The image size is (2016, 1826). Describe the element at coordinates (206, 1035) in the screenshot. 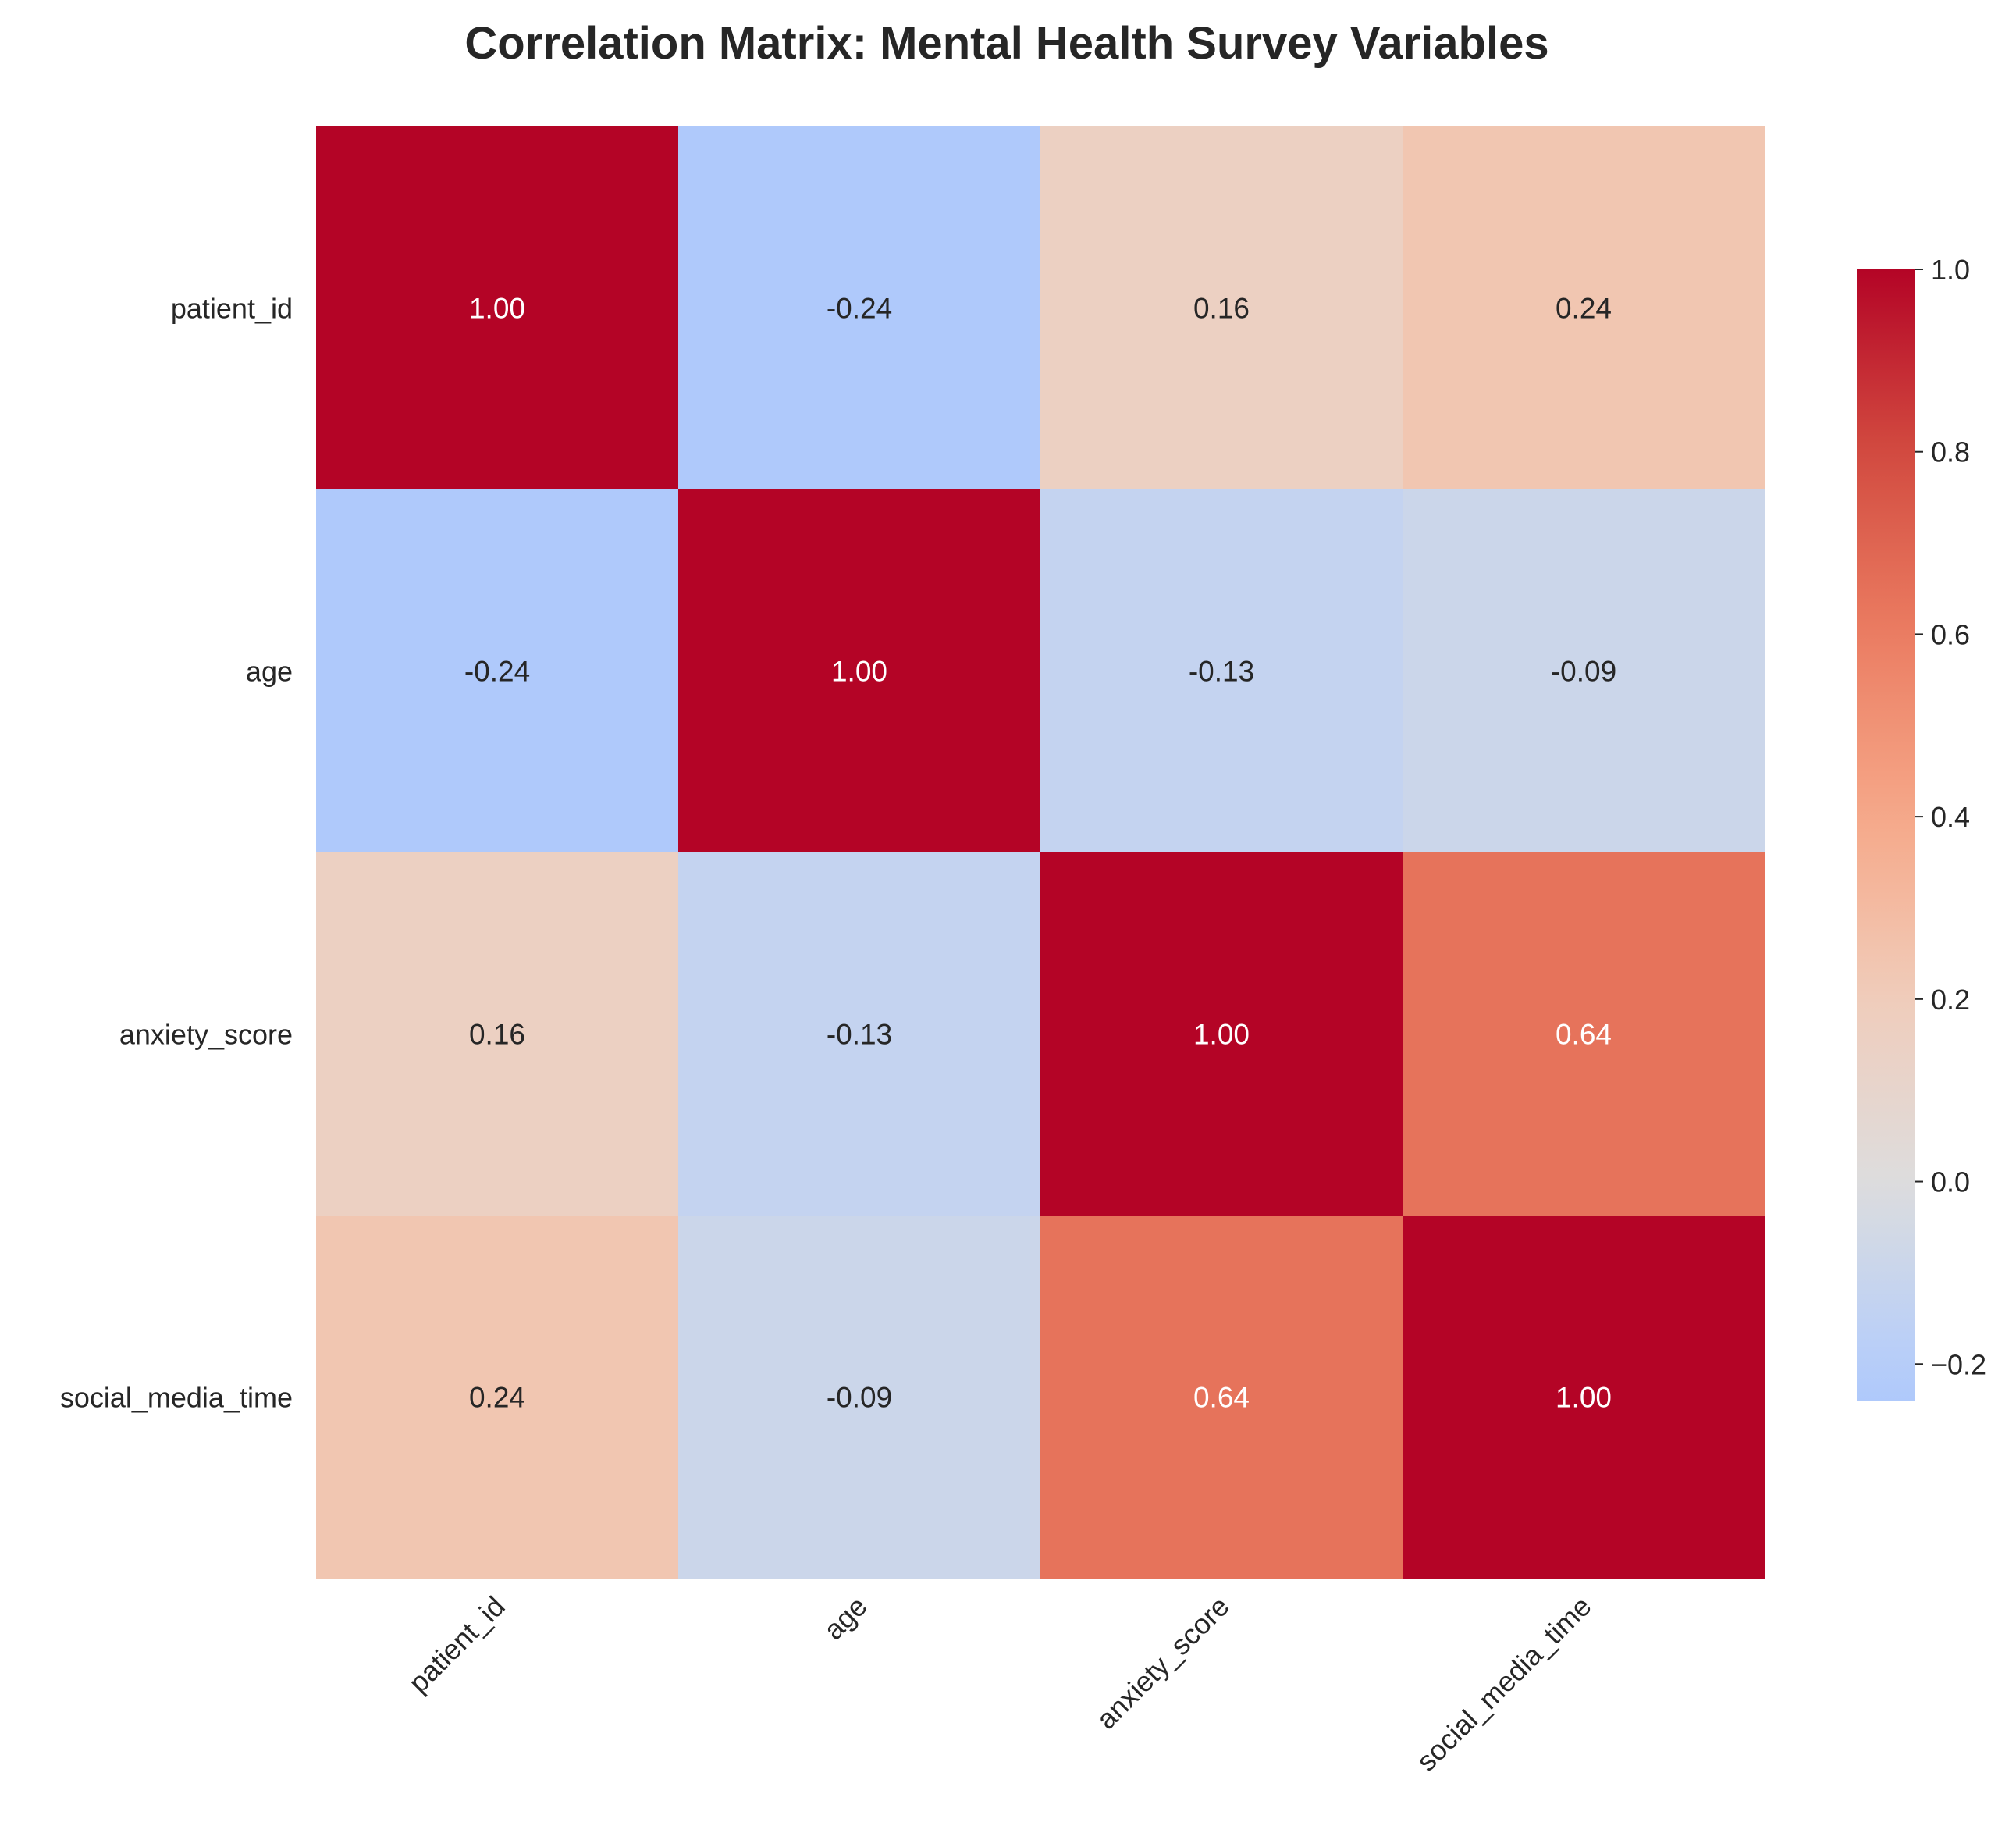

I see `y-tick-label: anxiety_score` at that location.